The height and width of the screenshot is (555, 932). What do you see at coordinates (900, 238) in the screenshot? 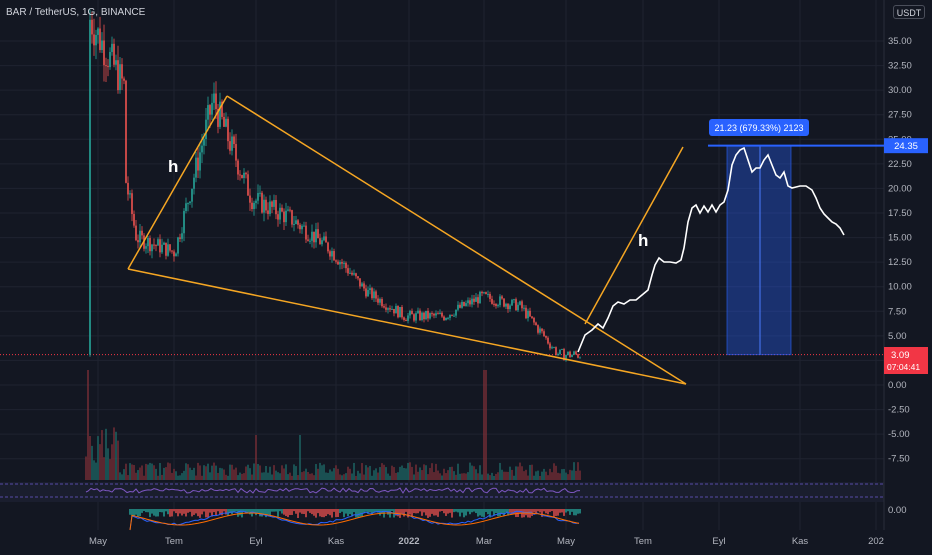
I see `price-tick-label: 15.00` at bounding box center [900, 238].